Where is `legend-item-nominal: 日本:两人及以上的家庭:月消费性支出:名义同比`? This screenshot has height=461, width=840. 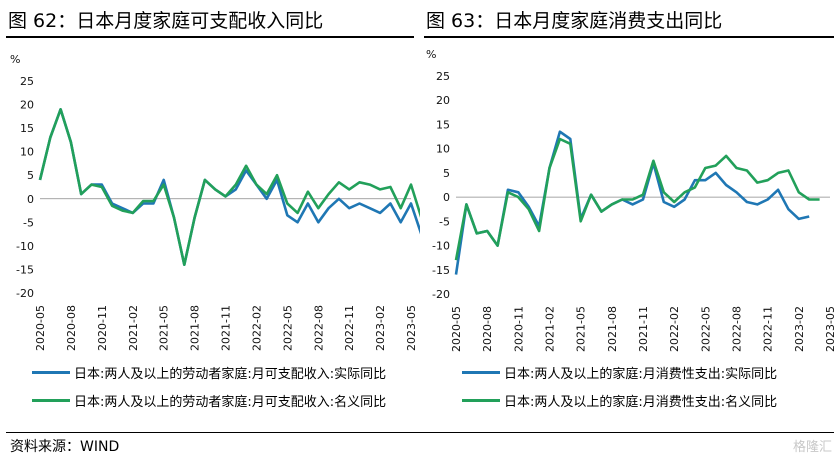
legend-item-nominal: 日本:两人及以上的家庭:月消费性支出:名义同比 is located at coordinates (619, 400).